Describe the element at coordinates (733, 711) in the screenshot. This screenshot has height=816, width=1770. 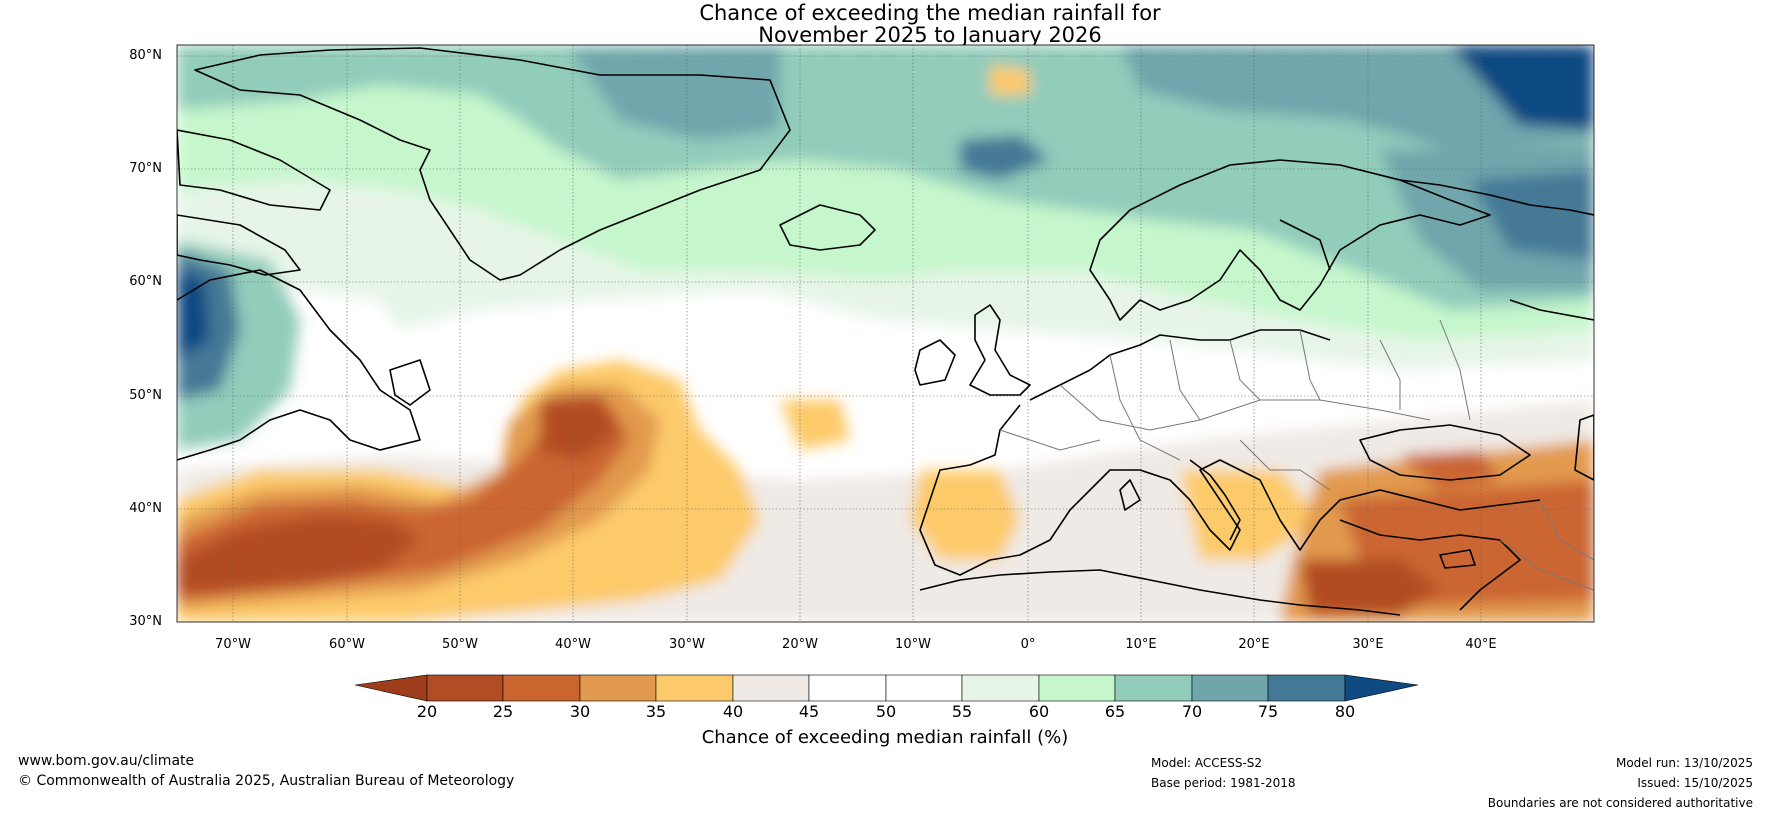
I see `colorbar-tick: 40` at that location.